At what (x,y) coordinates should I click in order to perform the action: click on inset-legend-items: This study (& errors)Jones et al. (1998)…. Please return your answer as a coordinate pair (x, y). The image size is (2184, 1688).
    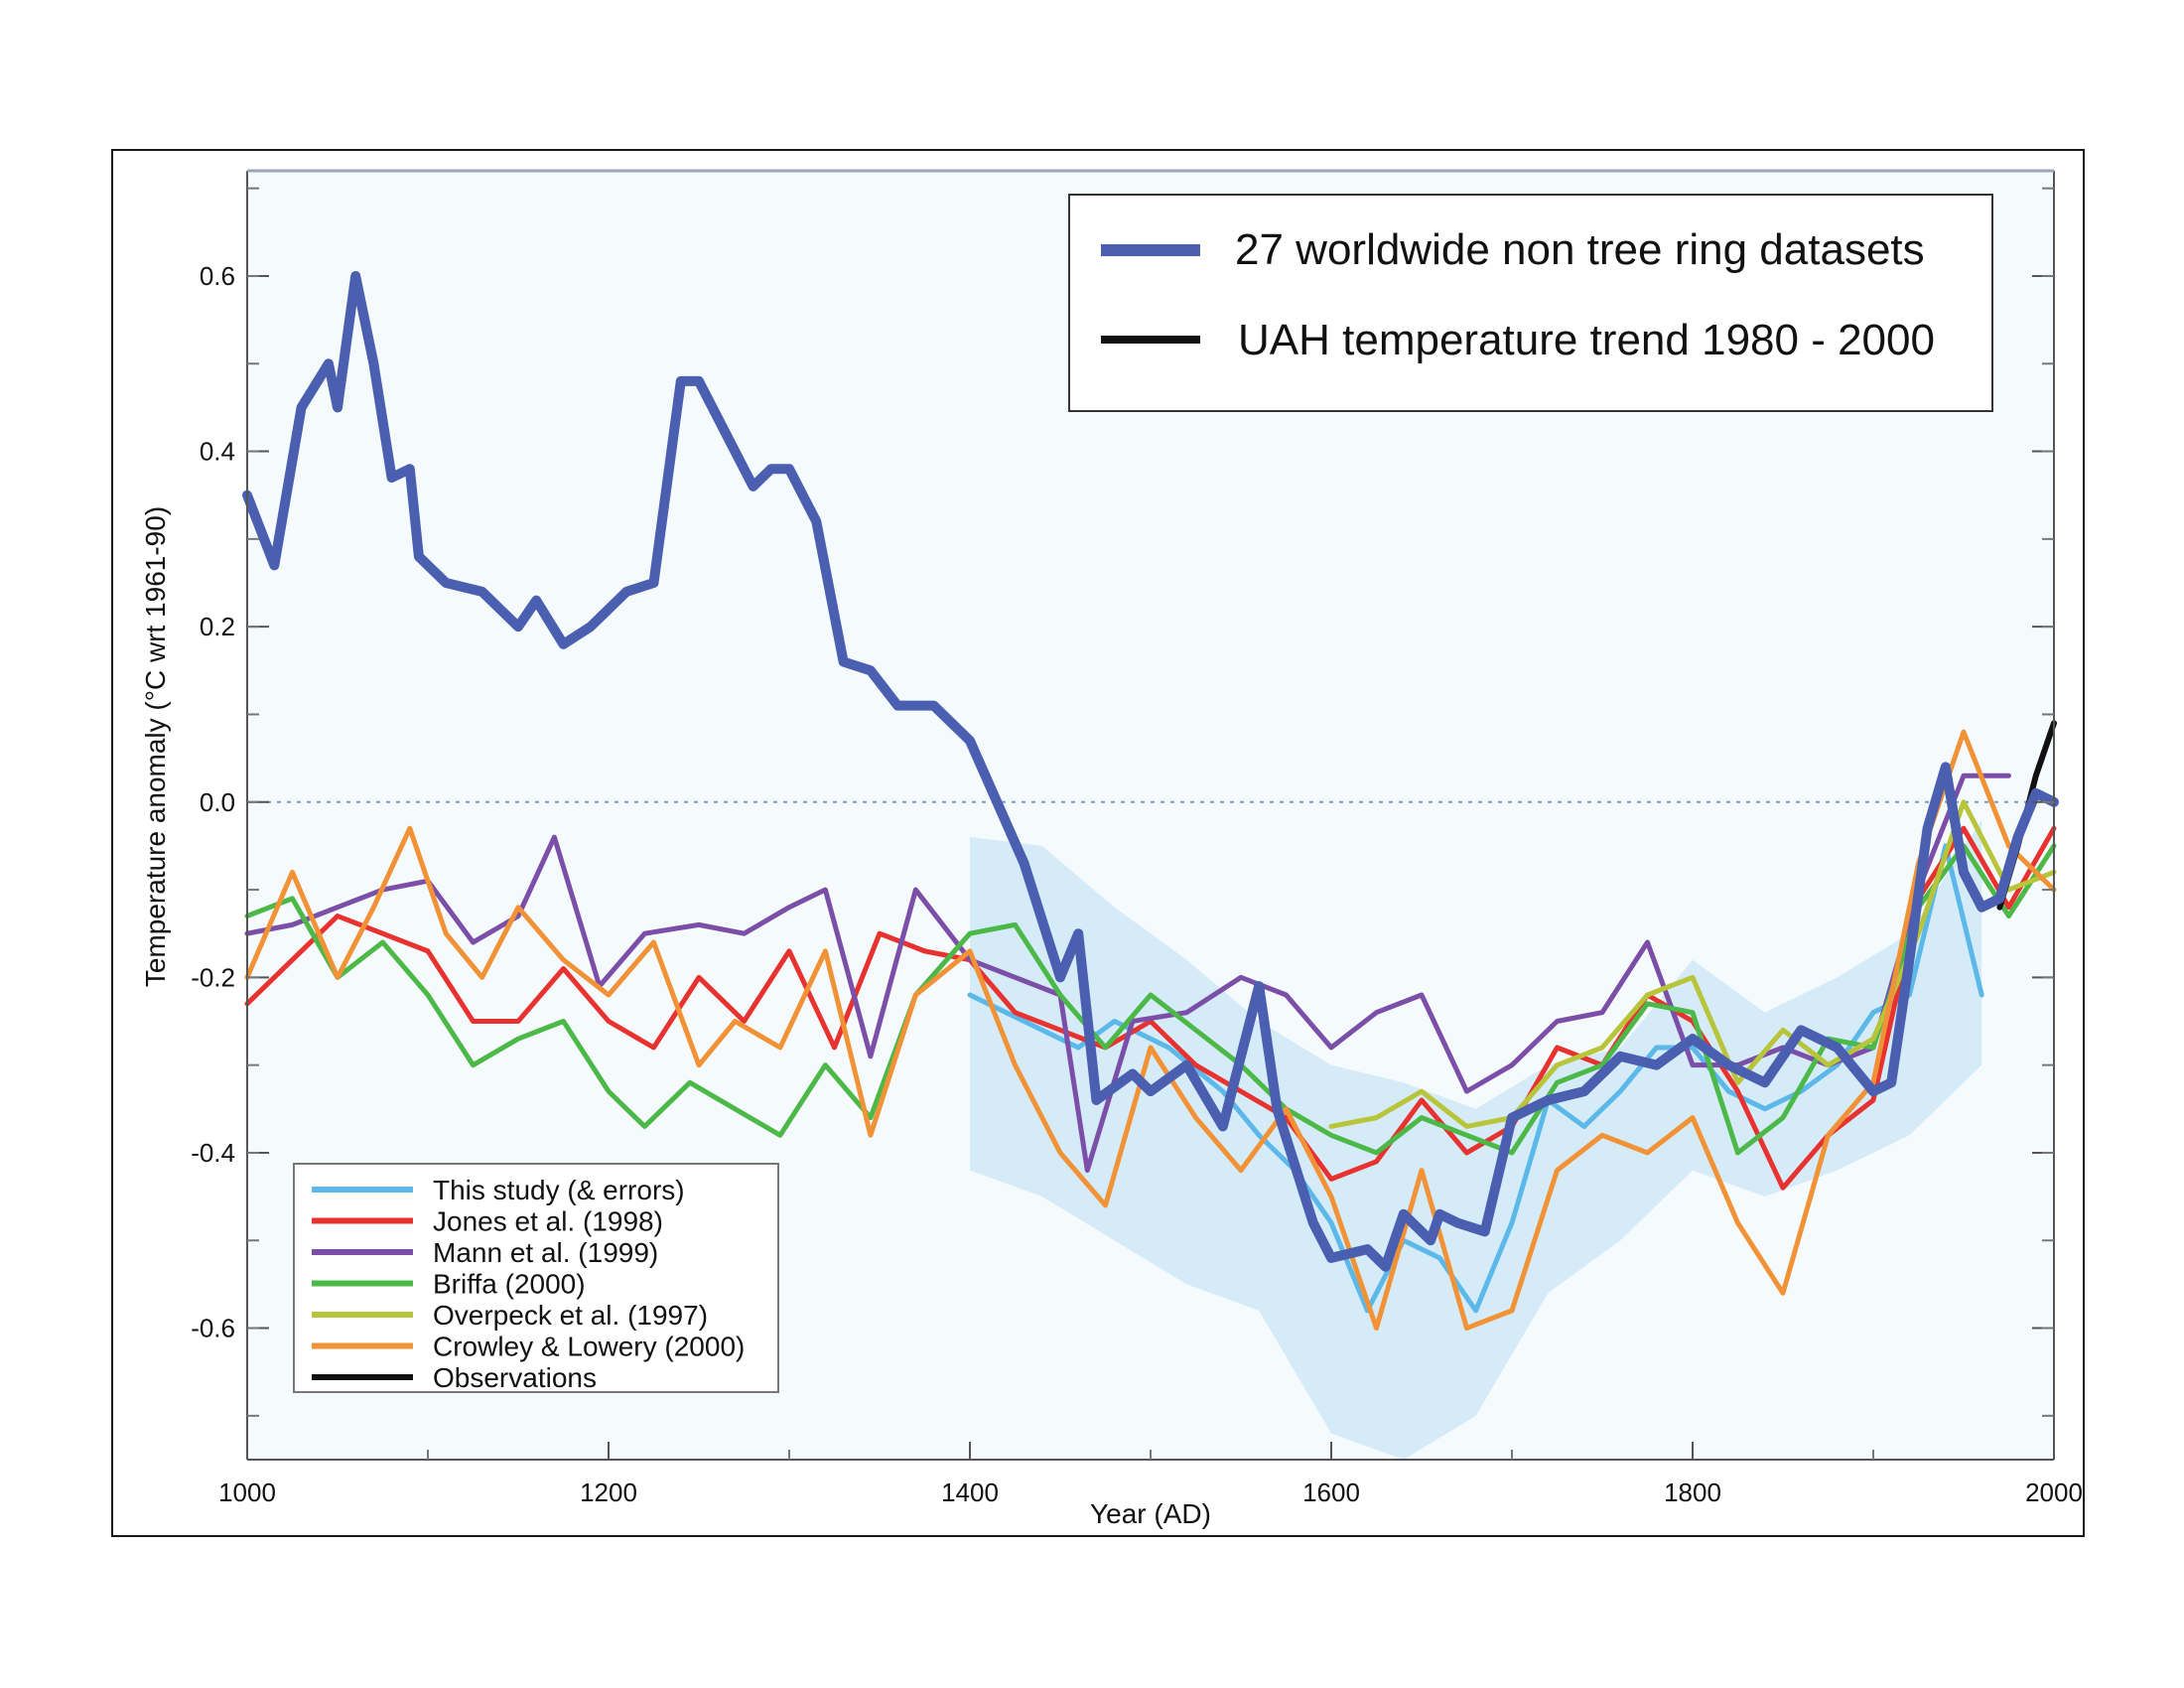
    Looking at the image, I should click on (528, 1284).